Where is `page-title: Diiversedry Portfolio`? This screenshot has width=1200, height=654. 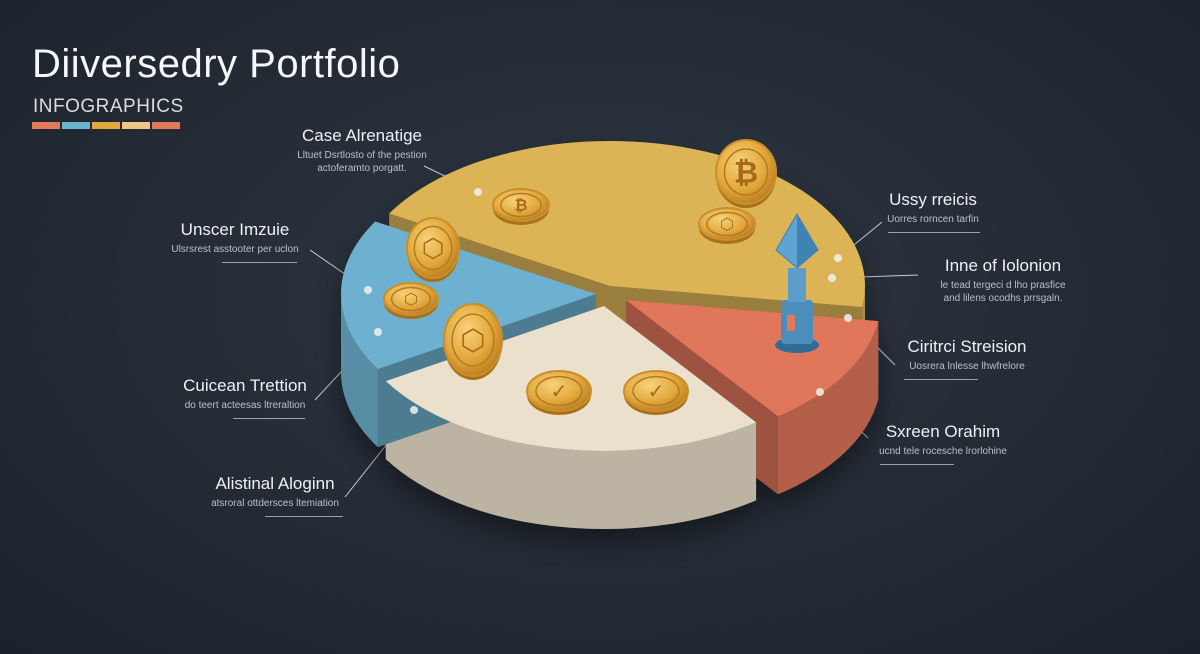 page-title: Diiversedry Portfolio is located at coordinates (216, 64).